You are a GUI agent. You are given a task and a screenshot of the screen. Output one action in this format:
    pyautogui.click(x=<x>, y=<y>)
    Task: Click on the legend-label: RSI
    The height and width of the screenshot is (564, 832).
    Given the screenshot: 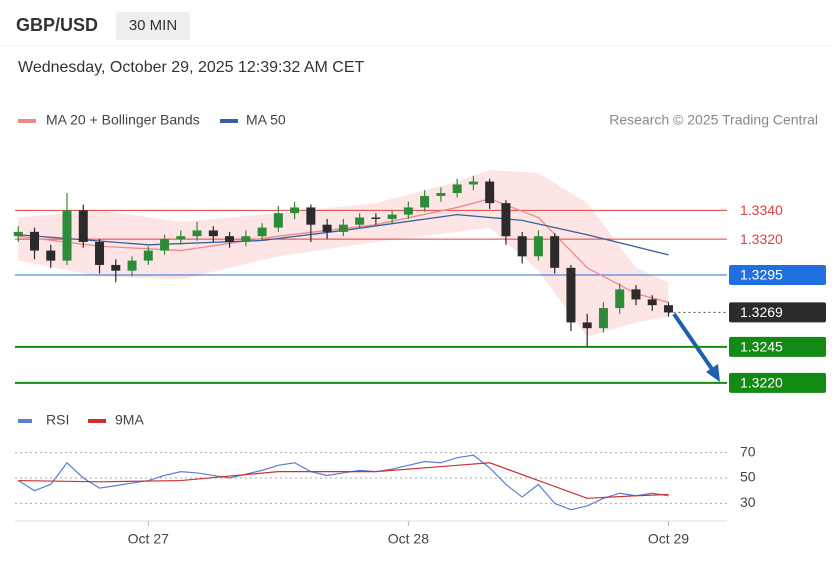 What is the action you would take?
    pyautogui.click(x=57, y=420)
    